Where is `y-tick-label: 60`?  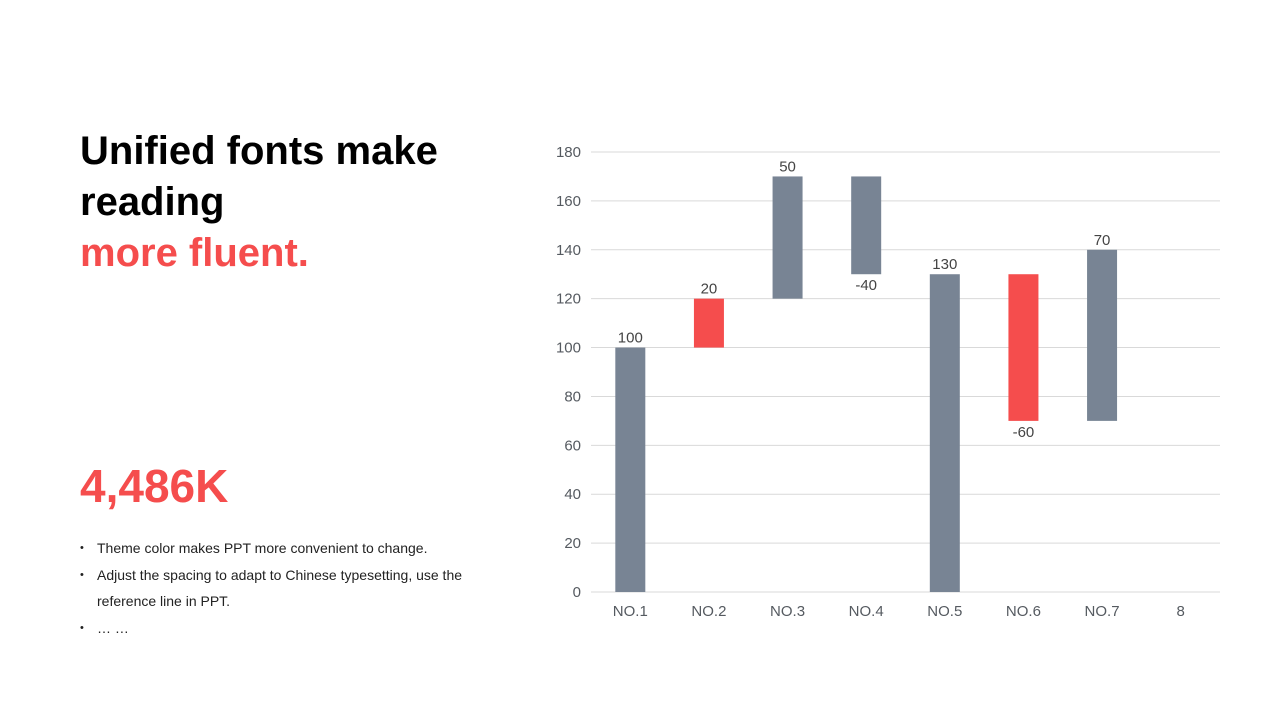 y-tick-label: 60 is located at coordinates (572, 445).